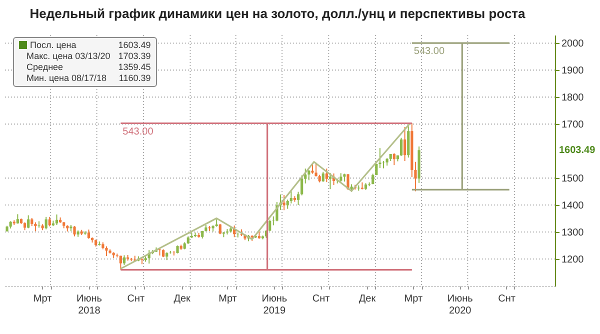 The image size is (600, 334). I want to click on y-tick-label: 1900, so click(573, 71).